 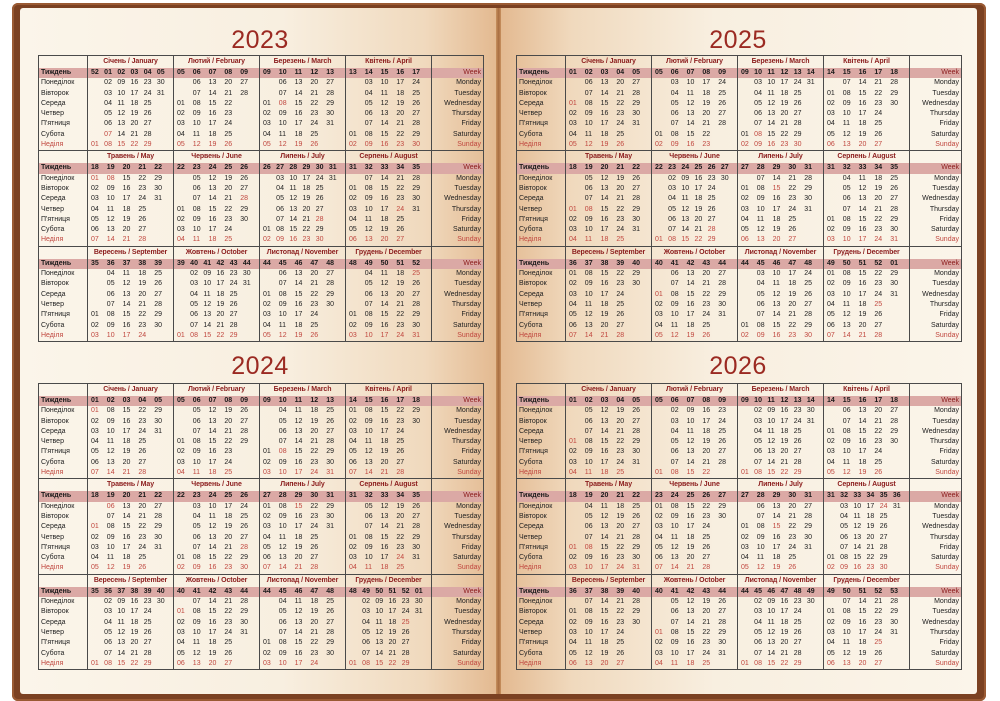 What do you see at coordinates (608, 189) in the screenshot?
I see `month-days: 06 13 20 27` at bounding box center [608, 189].